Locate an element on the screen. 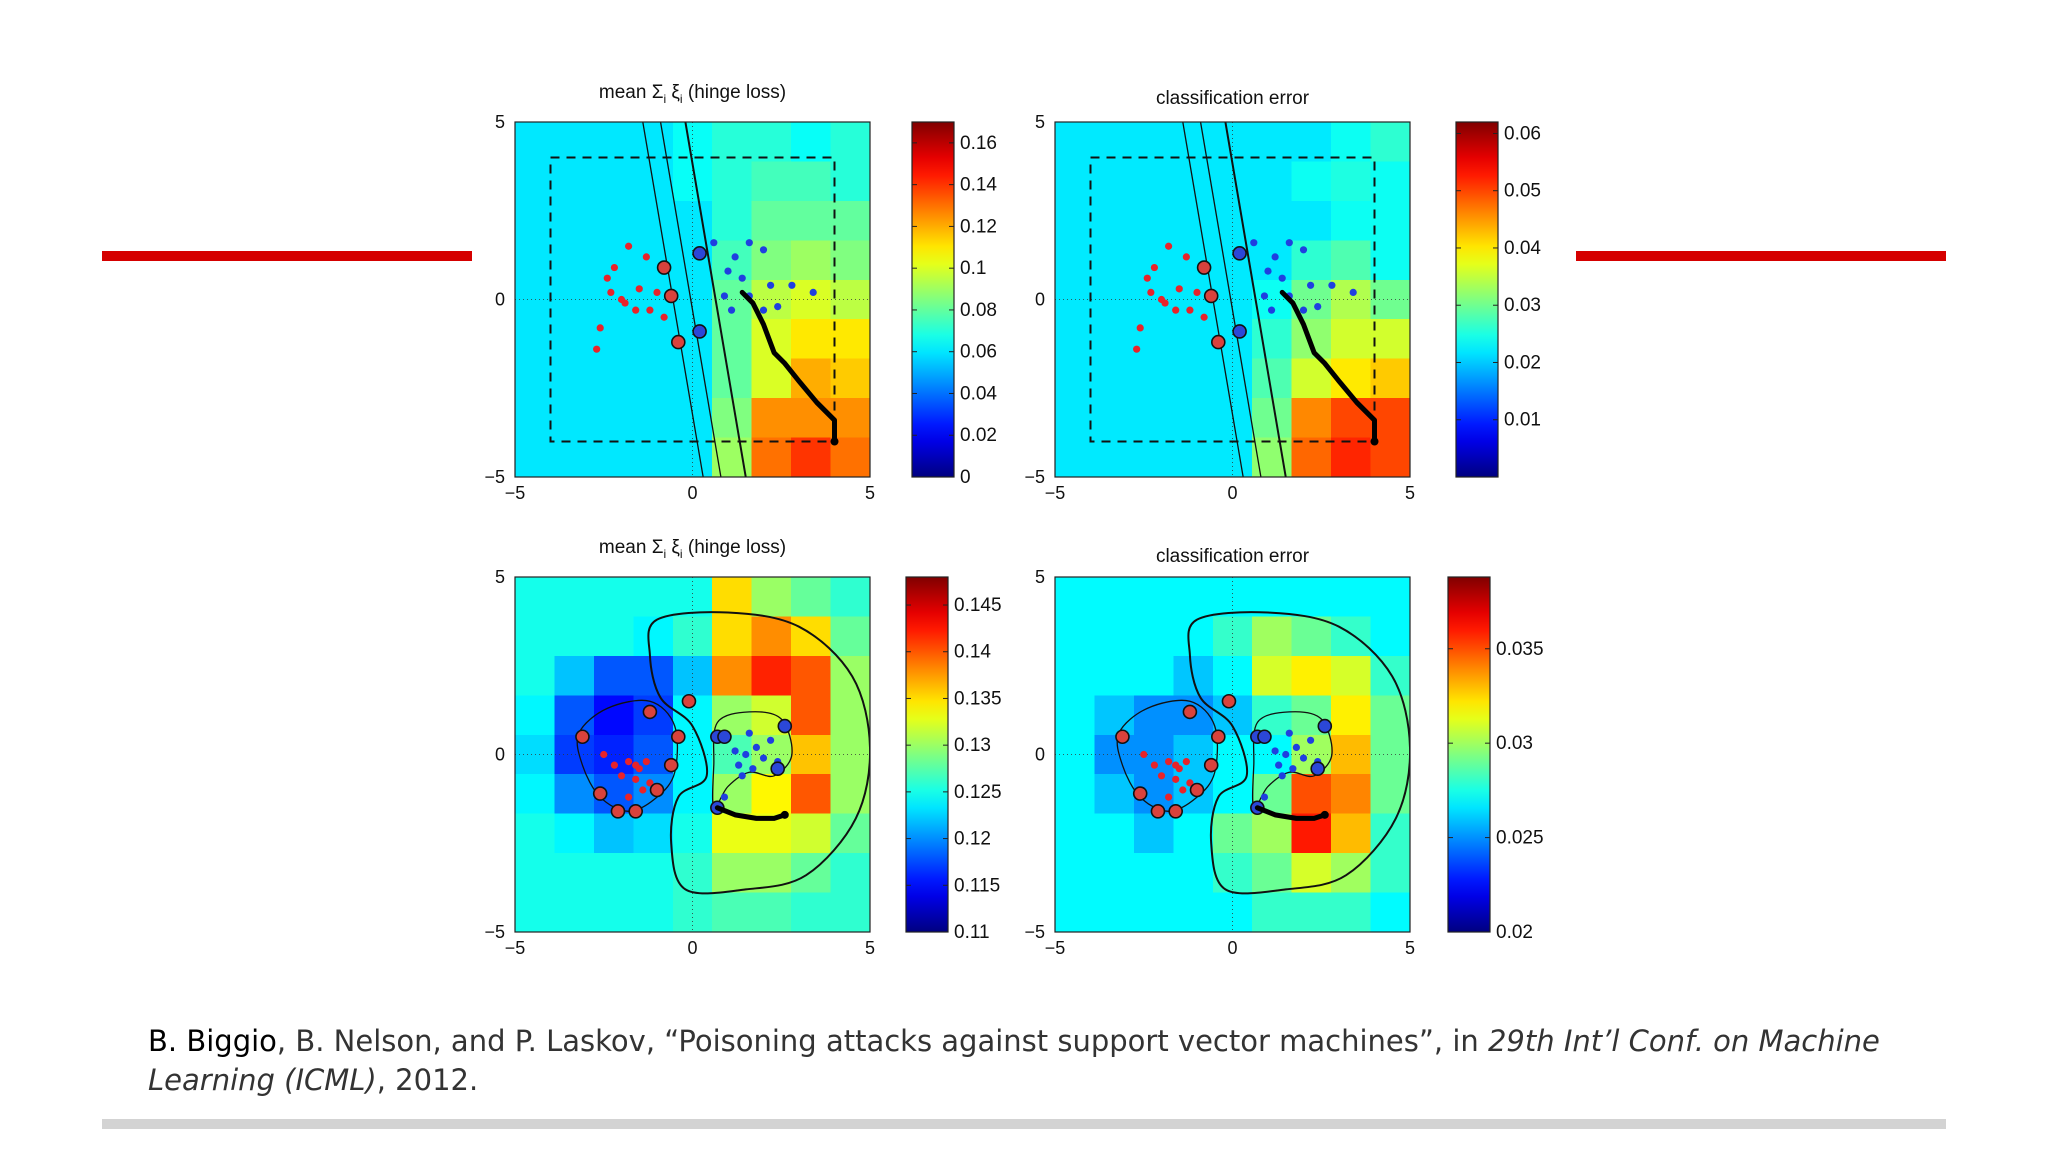  heatmap-area is located at coordinates (692, 754).